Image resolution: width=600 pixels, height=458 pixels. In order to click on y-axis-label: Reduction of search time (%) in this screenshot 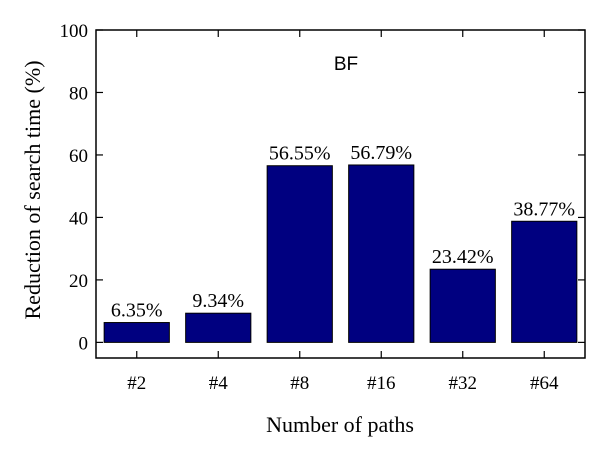, I will do `click(32, 189)`.